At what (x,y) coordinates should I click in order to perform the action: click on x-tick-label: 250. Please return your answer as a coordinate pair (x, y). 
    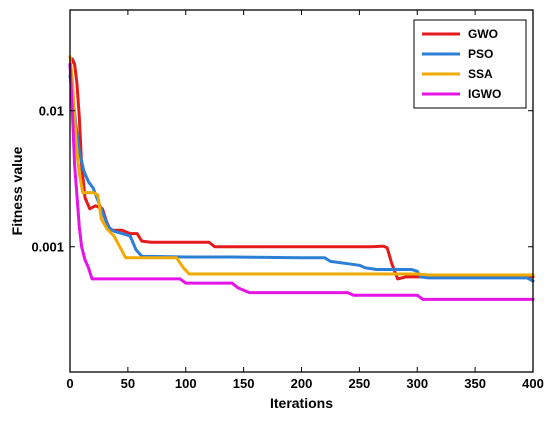
    Looking at the image, I should click on (360, 383).